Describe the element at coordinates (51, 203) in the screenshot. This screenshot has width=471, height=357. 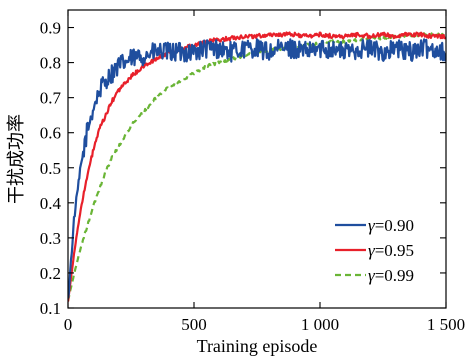
I see `y-tick-label: 0.4` at that location.